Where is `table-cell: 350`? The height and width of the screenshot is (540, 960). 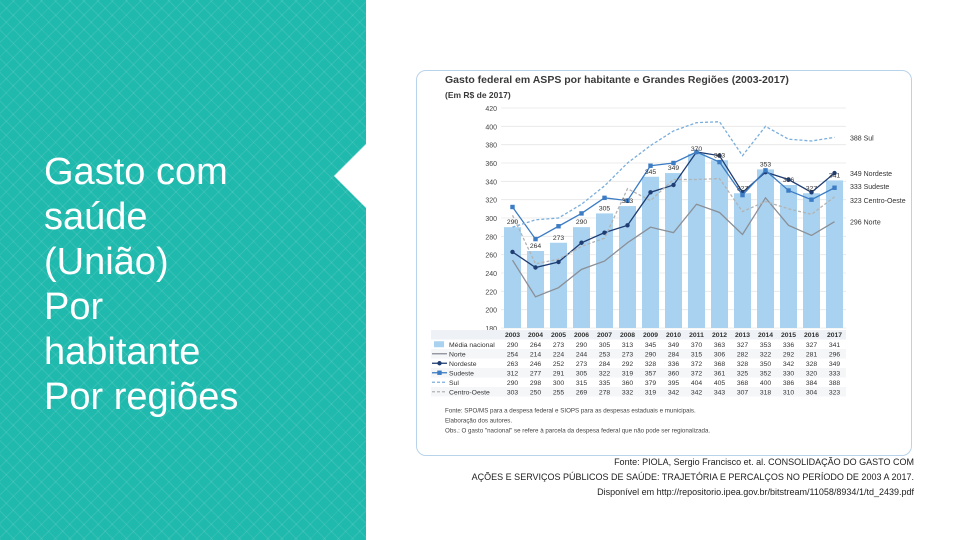
table-cell: 350 is located at coordinates (766, 364).